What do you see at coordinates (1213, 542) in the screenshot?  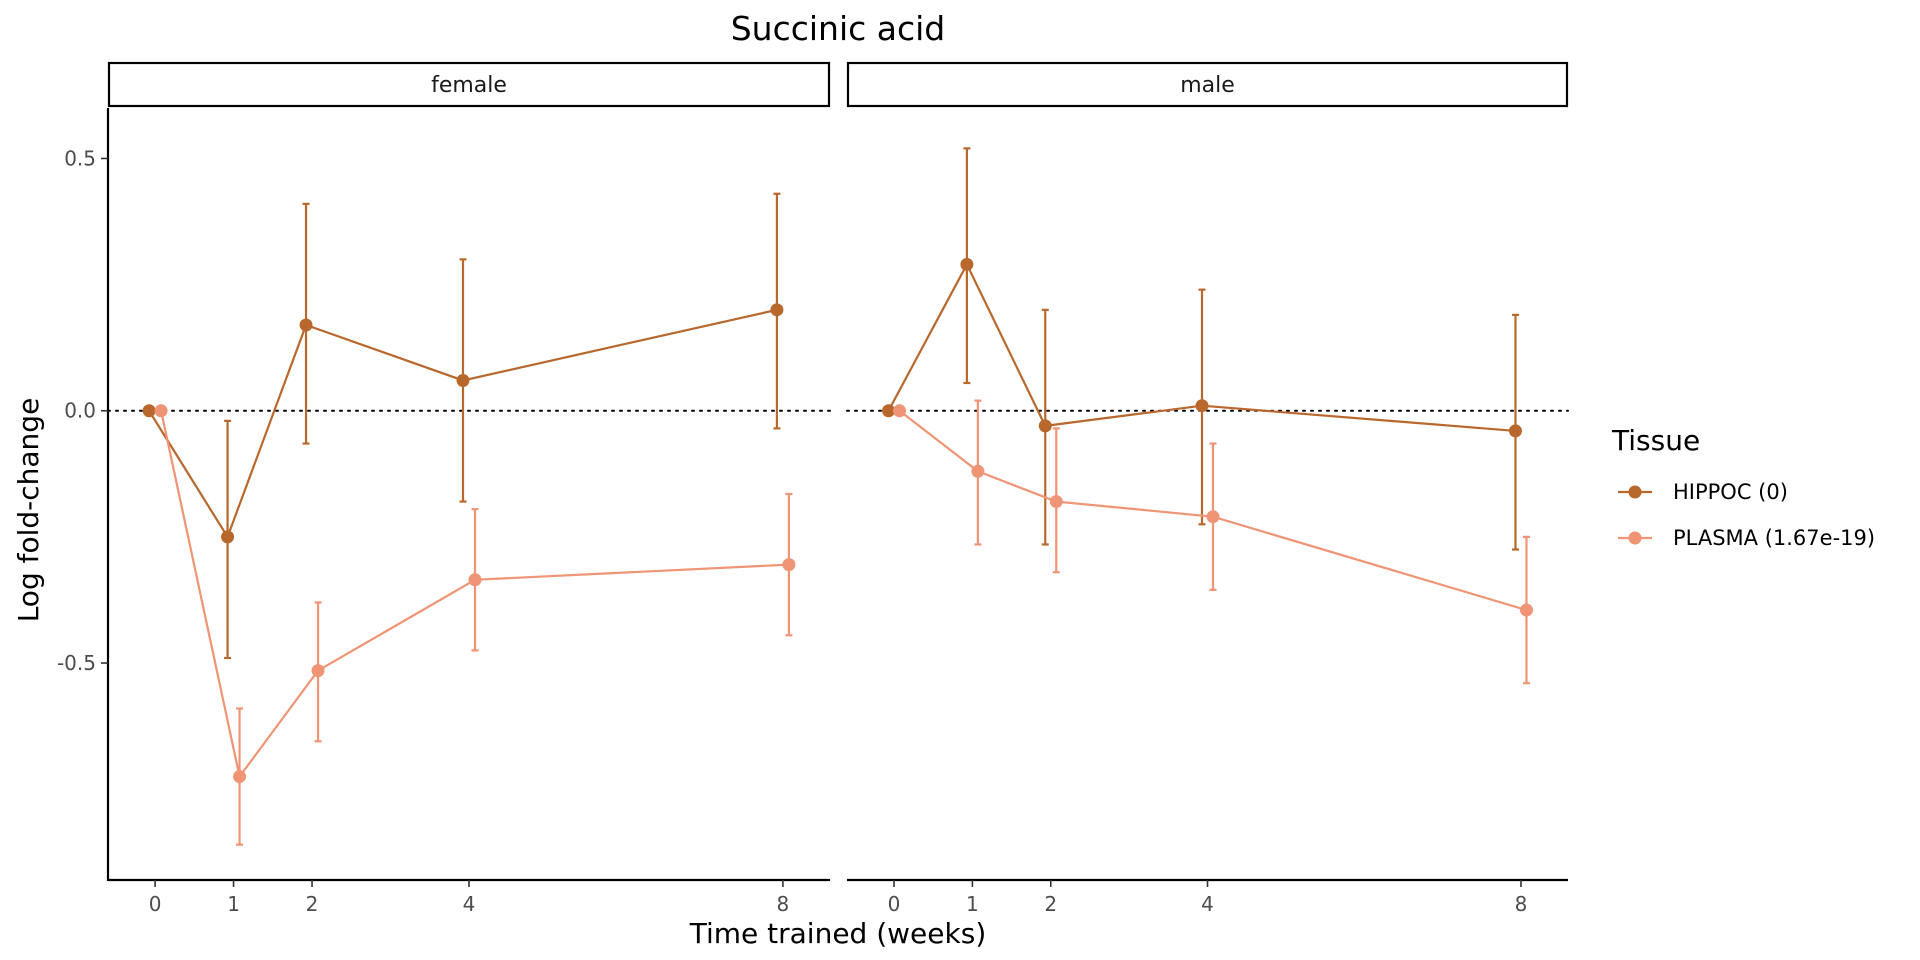 I see `series-plasma` at bounding box center [1213, 542].